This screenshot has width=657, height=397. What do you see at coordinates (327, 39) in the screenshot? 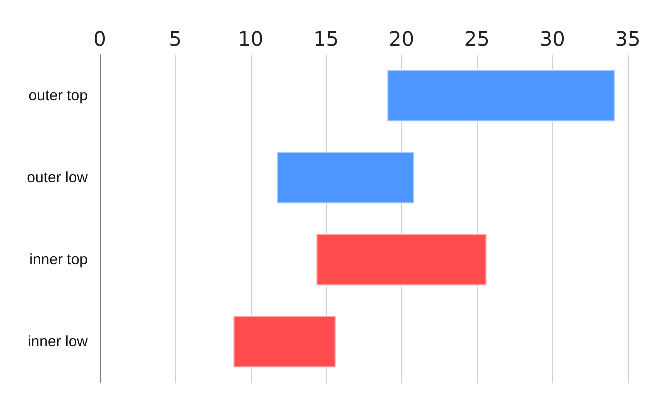
I see `x-tick-label: 15` at bounding box center [327, 39].